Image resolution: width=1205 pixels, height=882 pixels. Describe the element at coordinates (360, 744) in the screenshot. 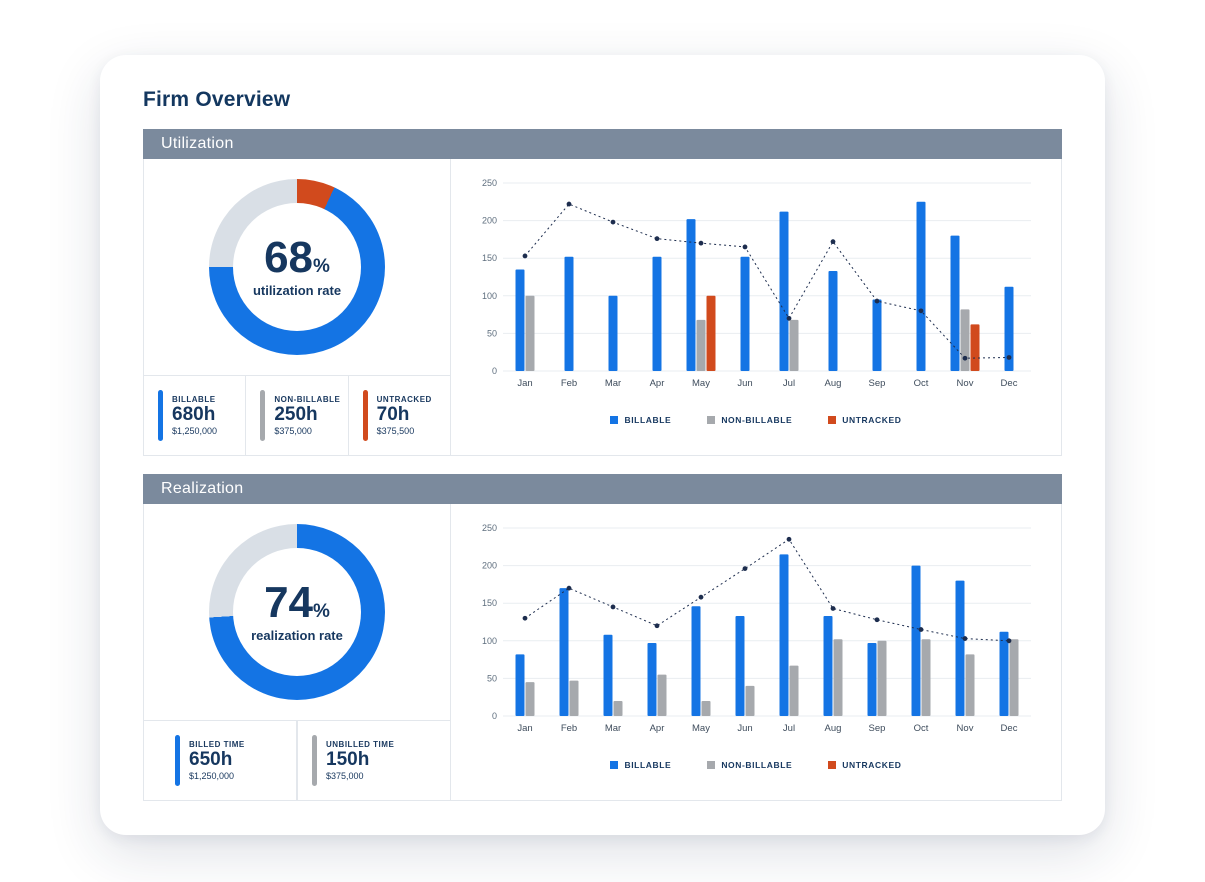

I see `stat-unbilled-time-label: UNBILLED TIME` at that location.